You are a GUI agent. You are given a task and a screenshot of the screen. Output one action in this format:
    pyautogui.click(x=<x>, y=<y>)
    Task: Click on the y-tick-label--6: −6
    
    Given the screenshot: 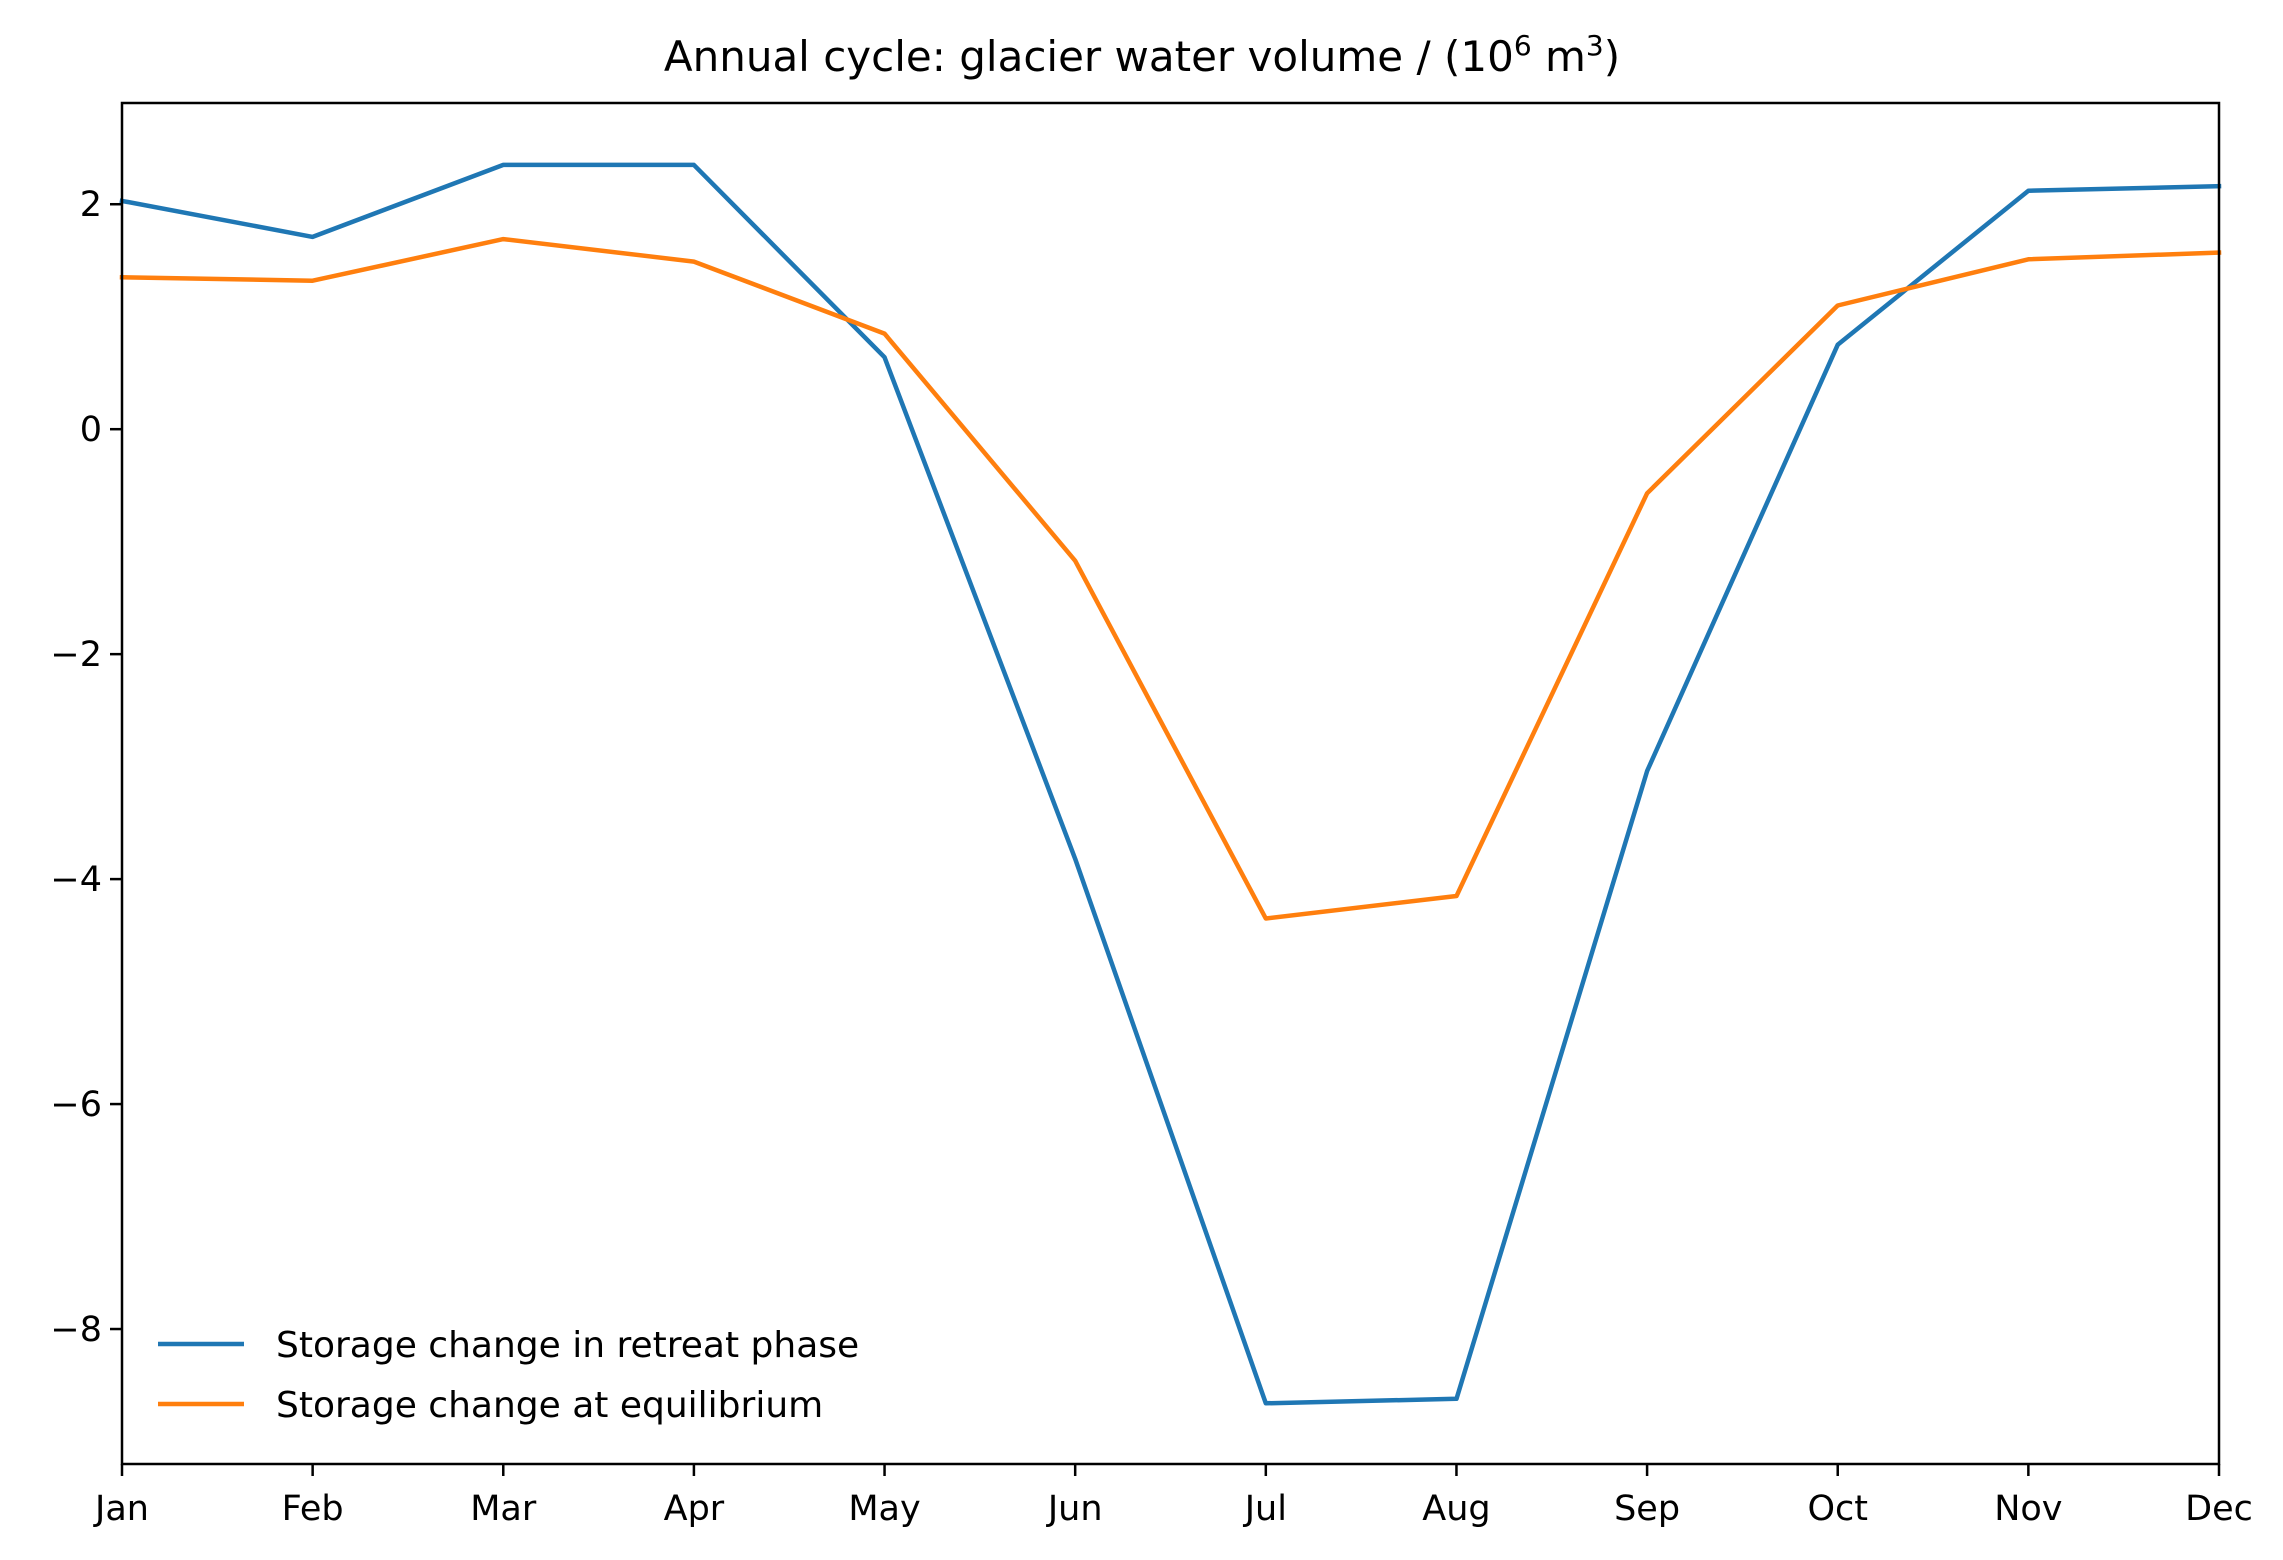 What is the action you would take?
    pyautogui.click(x=76, y=1105)
    